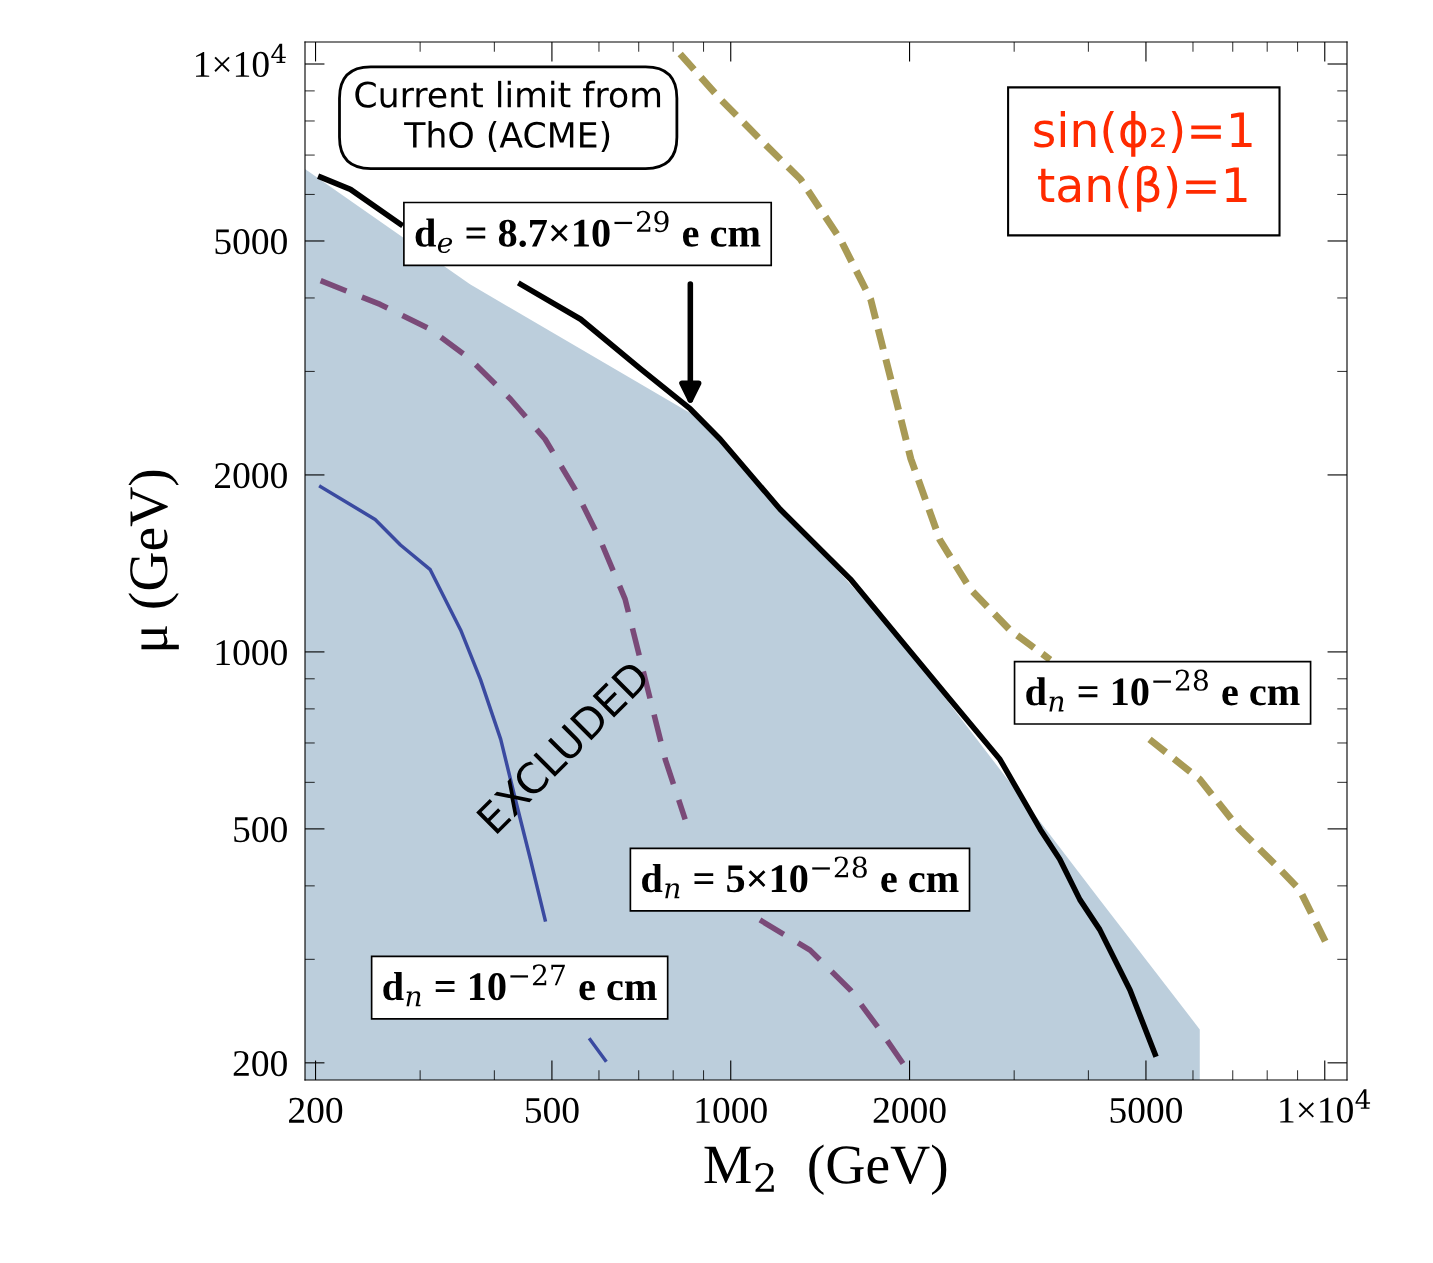 This screenshot has width=1433, height=1263. What do you see at coordinates (260, 829) in the screenshot?
I see `y-tick-label: 500` at bounding box center [260, 829].